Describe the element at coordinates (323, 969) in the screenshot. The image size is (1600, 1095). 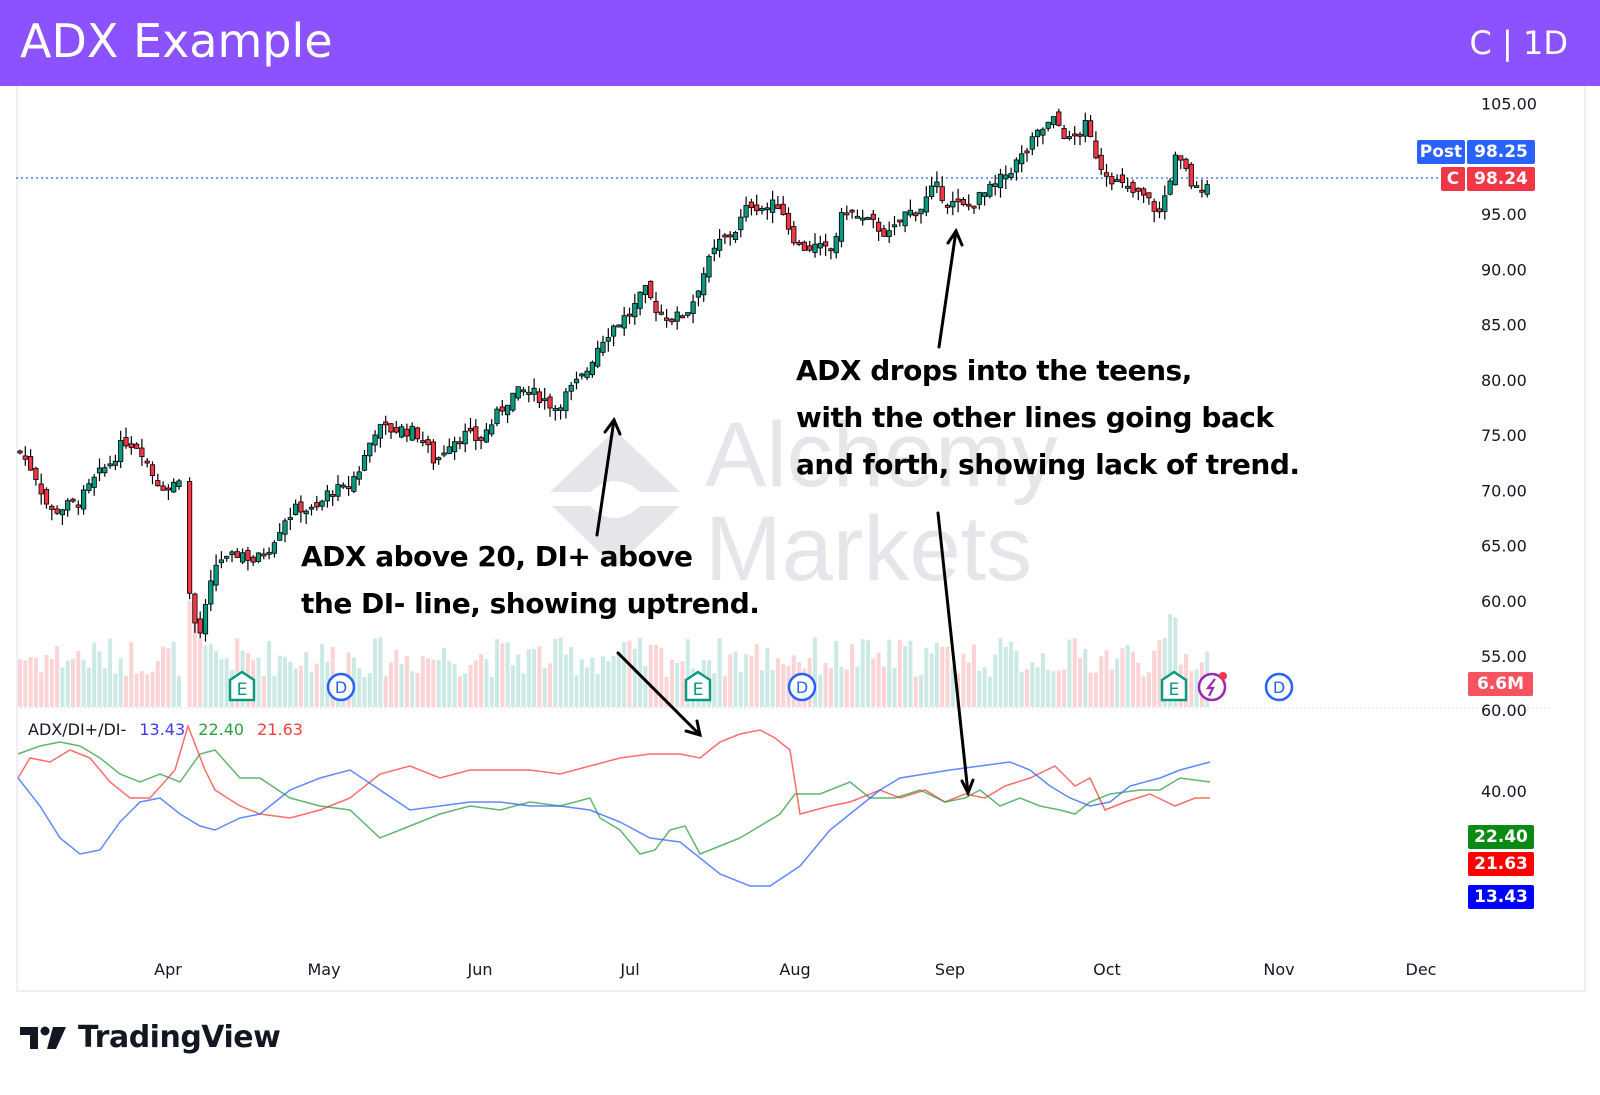
I see `month-label: May` at that location.